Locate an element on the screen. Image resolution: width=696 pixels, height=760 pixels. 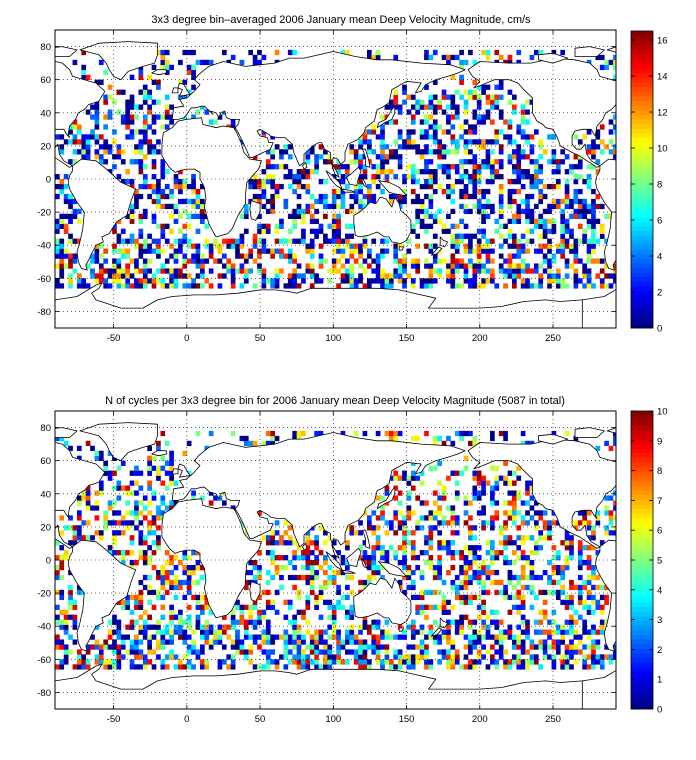
y-tick-label: -60 is located at coordinates (44, 660).